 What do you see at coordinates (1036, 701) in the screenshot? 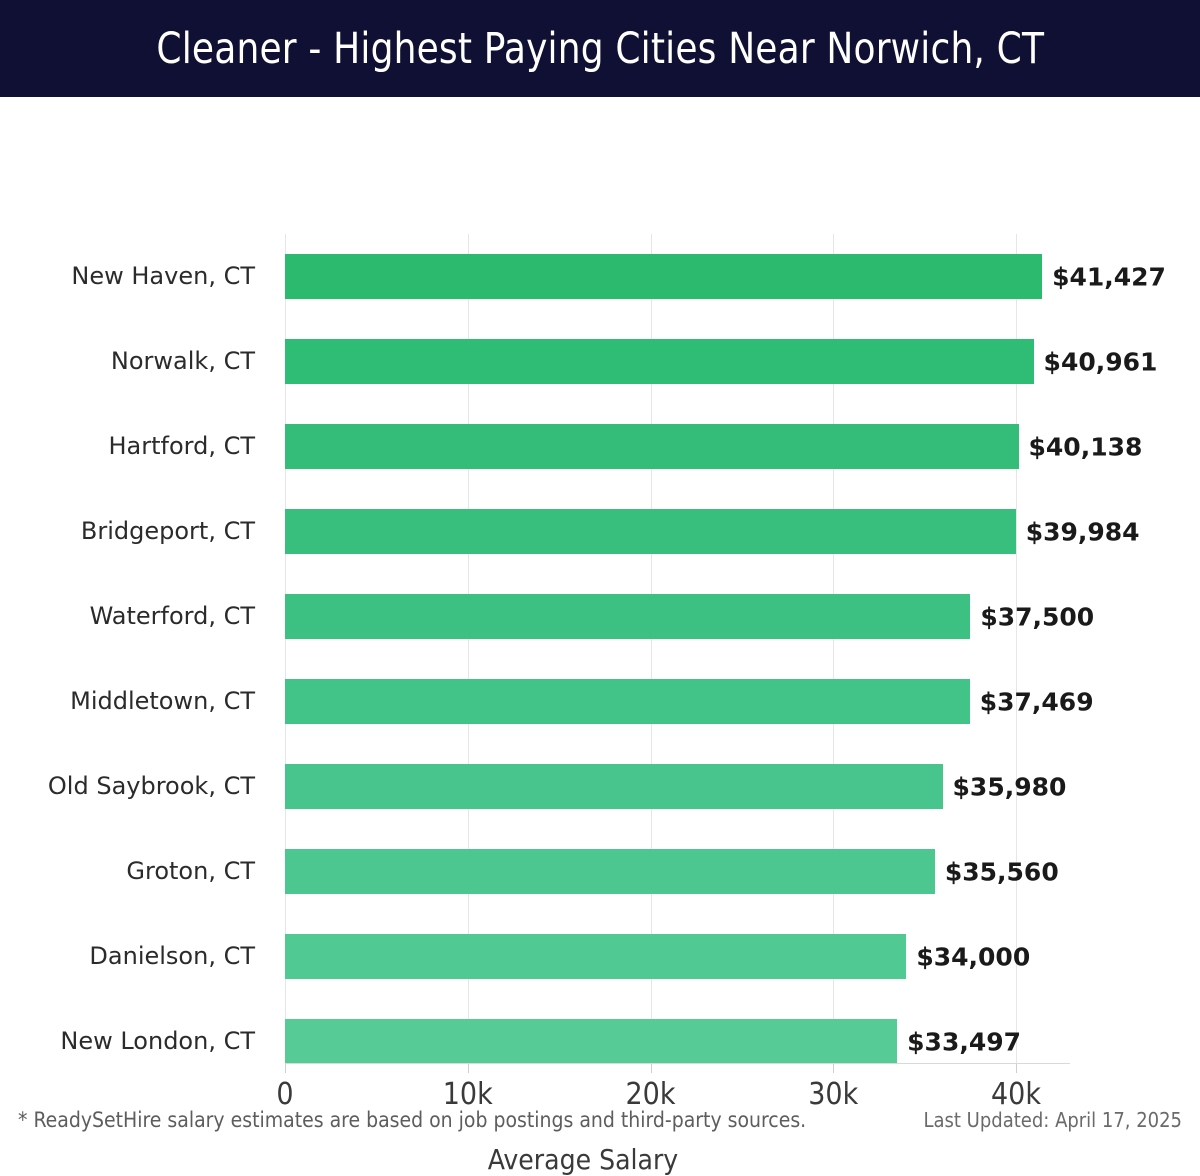
I see `bar-value-label: $37,469` at bounding box center [1036, 701].